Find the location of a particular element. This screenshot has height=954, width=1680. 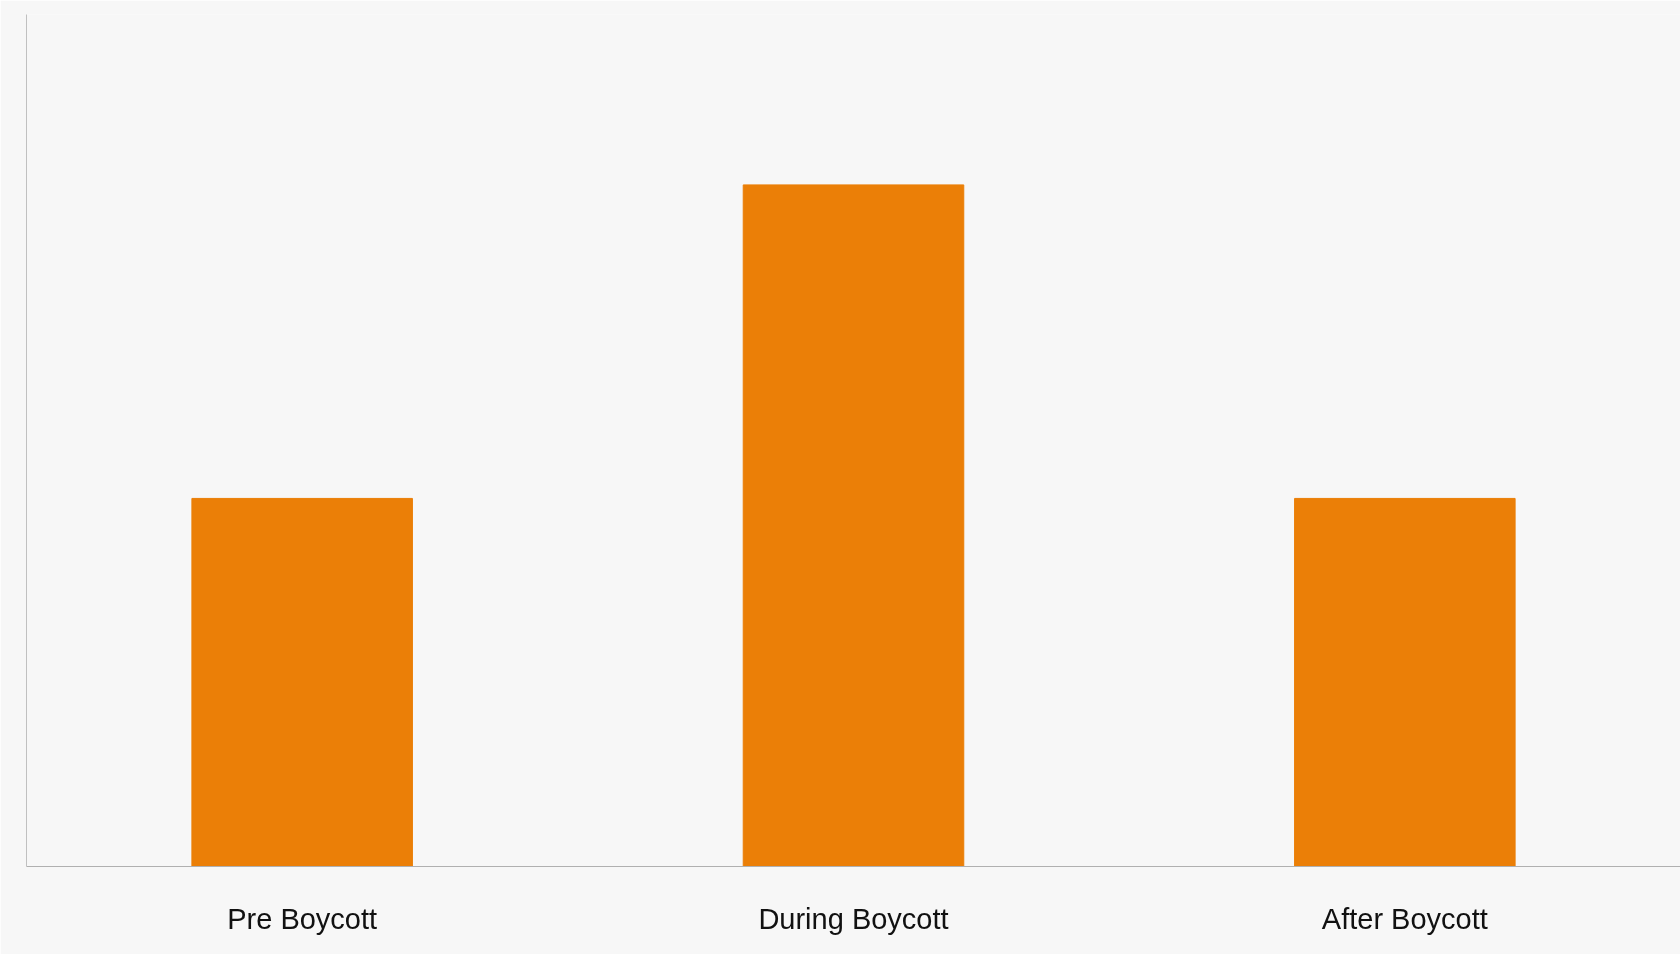

x-tick-label: Pre Boycott is located at coordinates (302, 918).